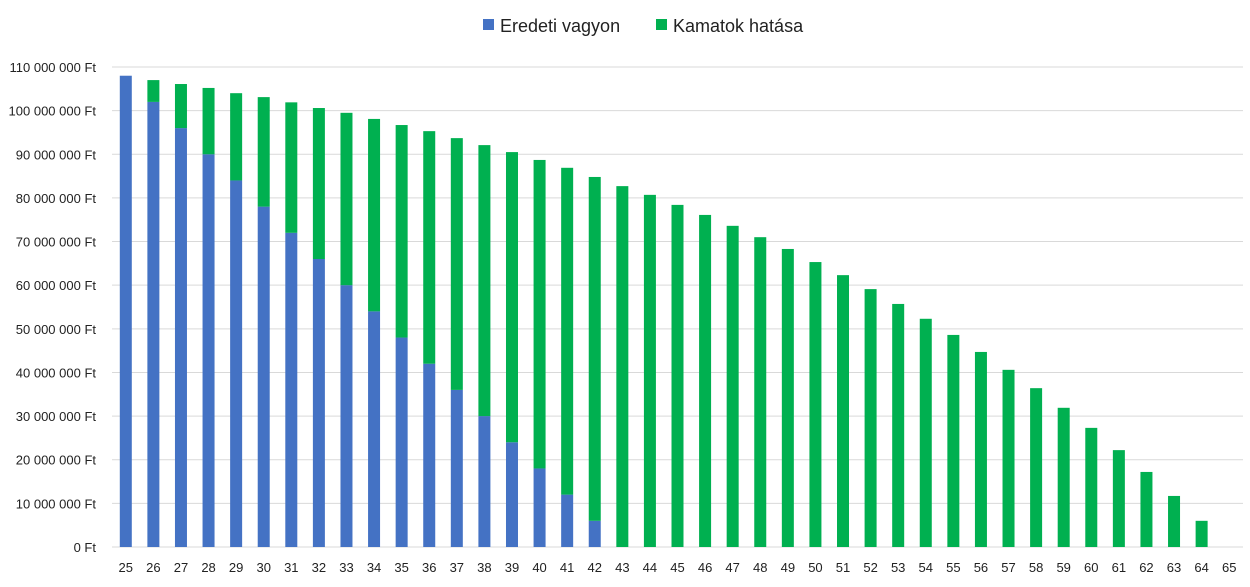  What do you see at coordinates (53, 111) in the screenshot?
I see `y-tick-label: 100 000 000 Ft` at bounding box center [53, 111].